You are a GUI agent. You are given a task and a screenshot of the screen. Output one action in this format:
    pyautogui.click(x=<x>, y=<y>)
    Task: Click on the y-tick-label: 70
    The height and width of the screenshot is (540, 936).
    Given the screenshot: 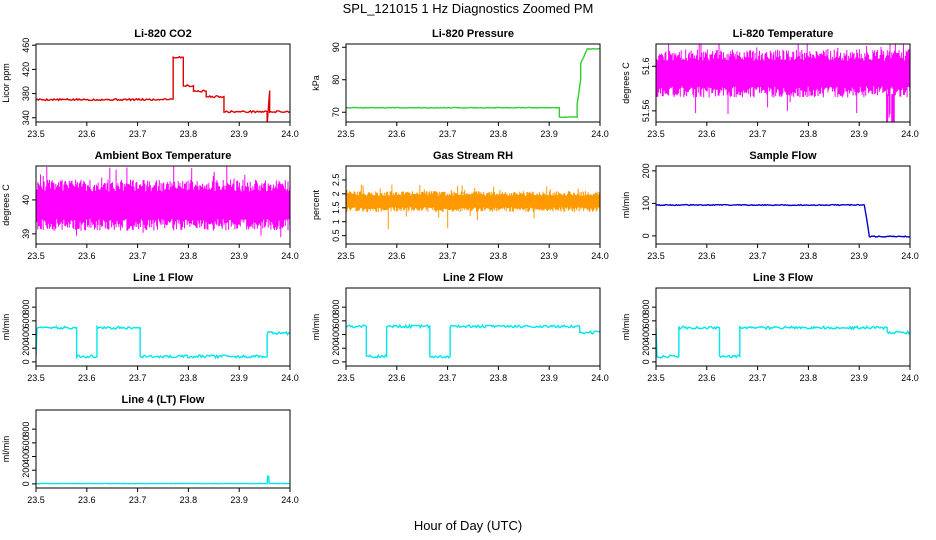 What is the action you would take?
    pyautogui.click(x=336, y=112)
    